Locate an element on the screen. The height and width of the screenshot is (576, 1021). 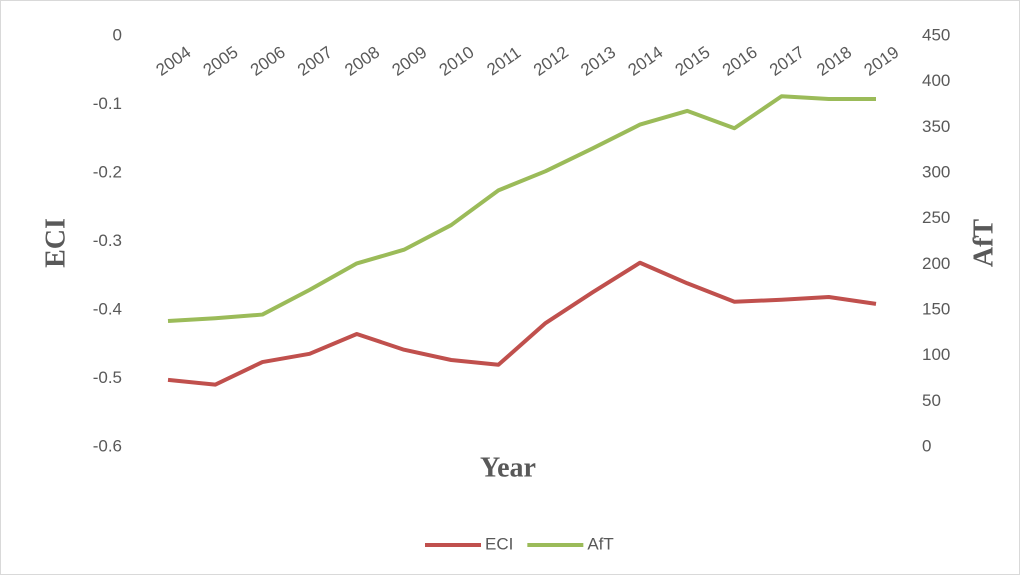
y2-tick-label: 150 is located at coordinates (936, 308).